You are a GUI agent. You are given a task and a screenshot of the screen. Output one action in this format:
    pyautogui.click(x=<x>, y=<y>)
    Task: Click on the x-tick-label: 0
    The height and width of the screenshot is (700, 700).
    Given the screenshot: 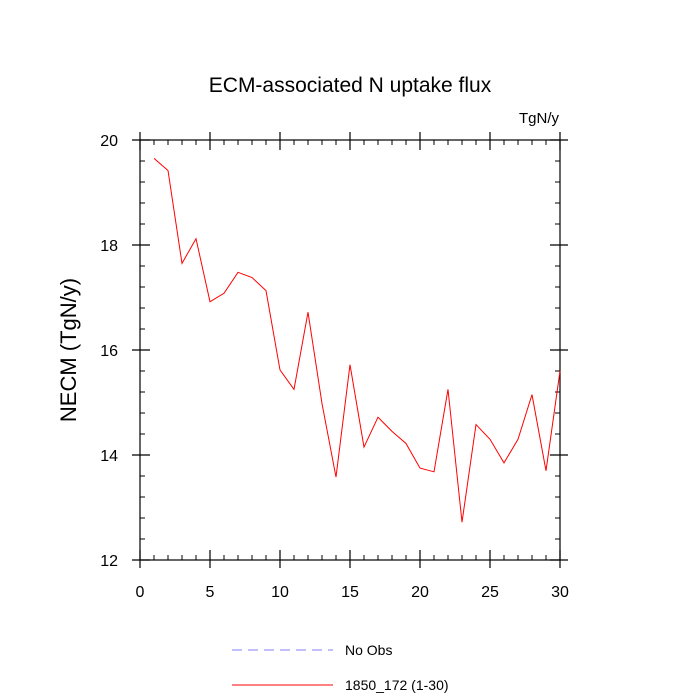 What is the action you would take?
    pyautogui.click(x=140, y=592)
    